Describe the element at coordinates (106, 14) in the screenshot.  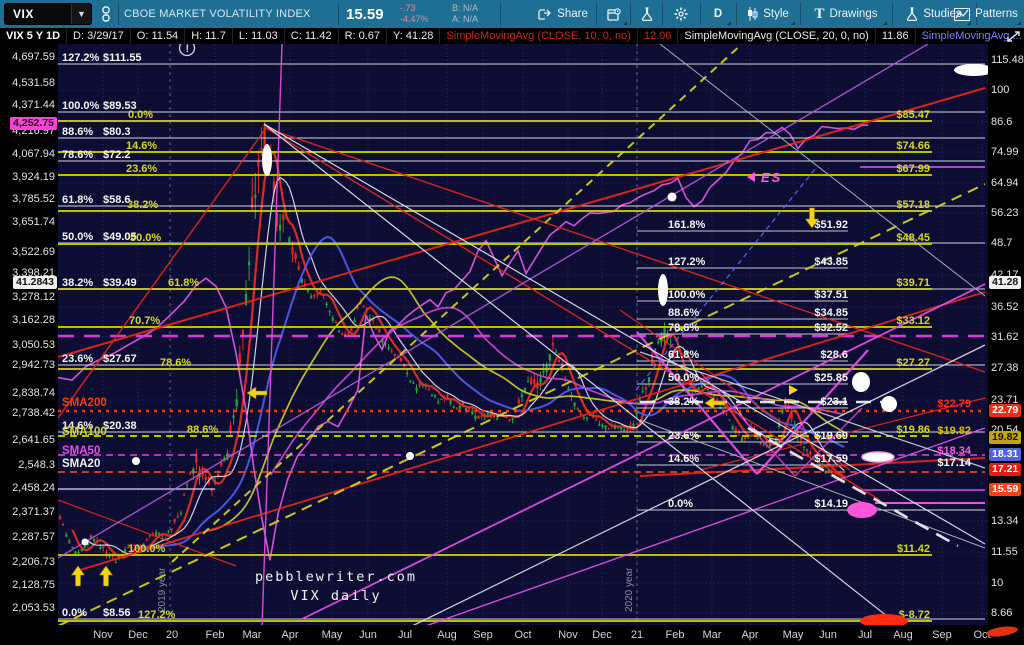
I see `link-icon` at that location.